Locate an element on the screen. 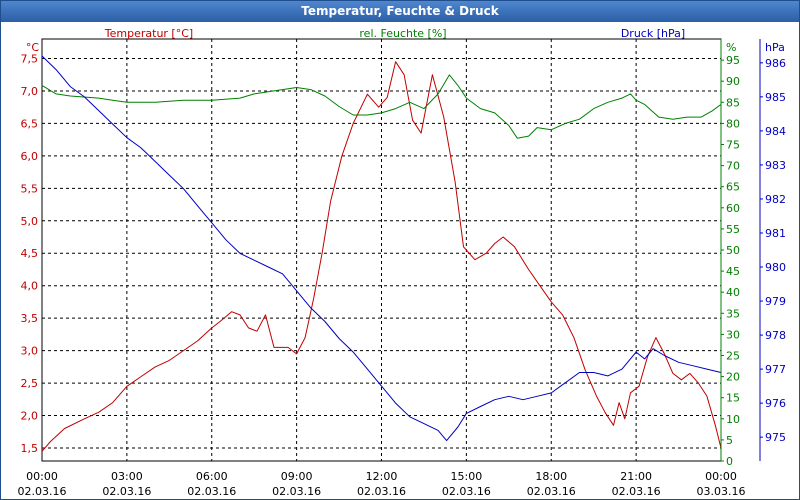 The width and height of the screenshot is (800, 500). humidity-tick-label: 80 is located at coordinates (733, 123).